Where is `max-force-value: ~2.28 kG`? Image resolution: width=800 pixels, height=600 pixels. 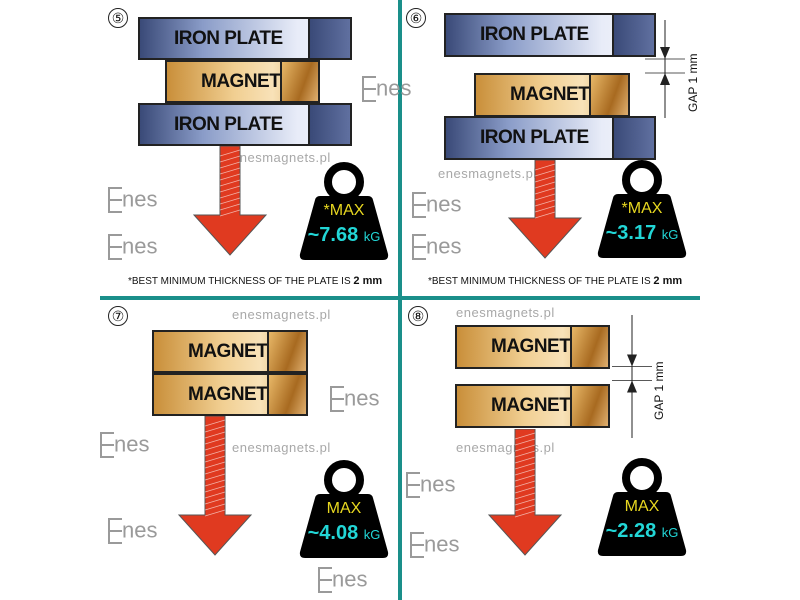 max-force-value: ~2.28 kG is located at coordinates (642, 531).